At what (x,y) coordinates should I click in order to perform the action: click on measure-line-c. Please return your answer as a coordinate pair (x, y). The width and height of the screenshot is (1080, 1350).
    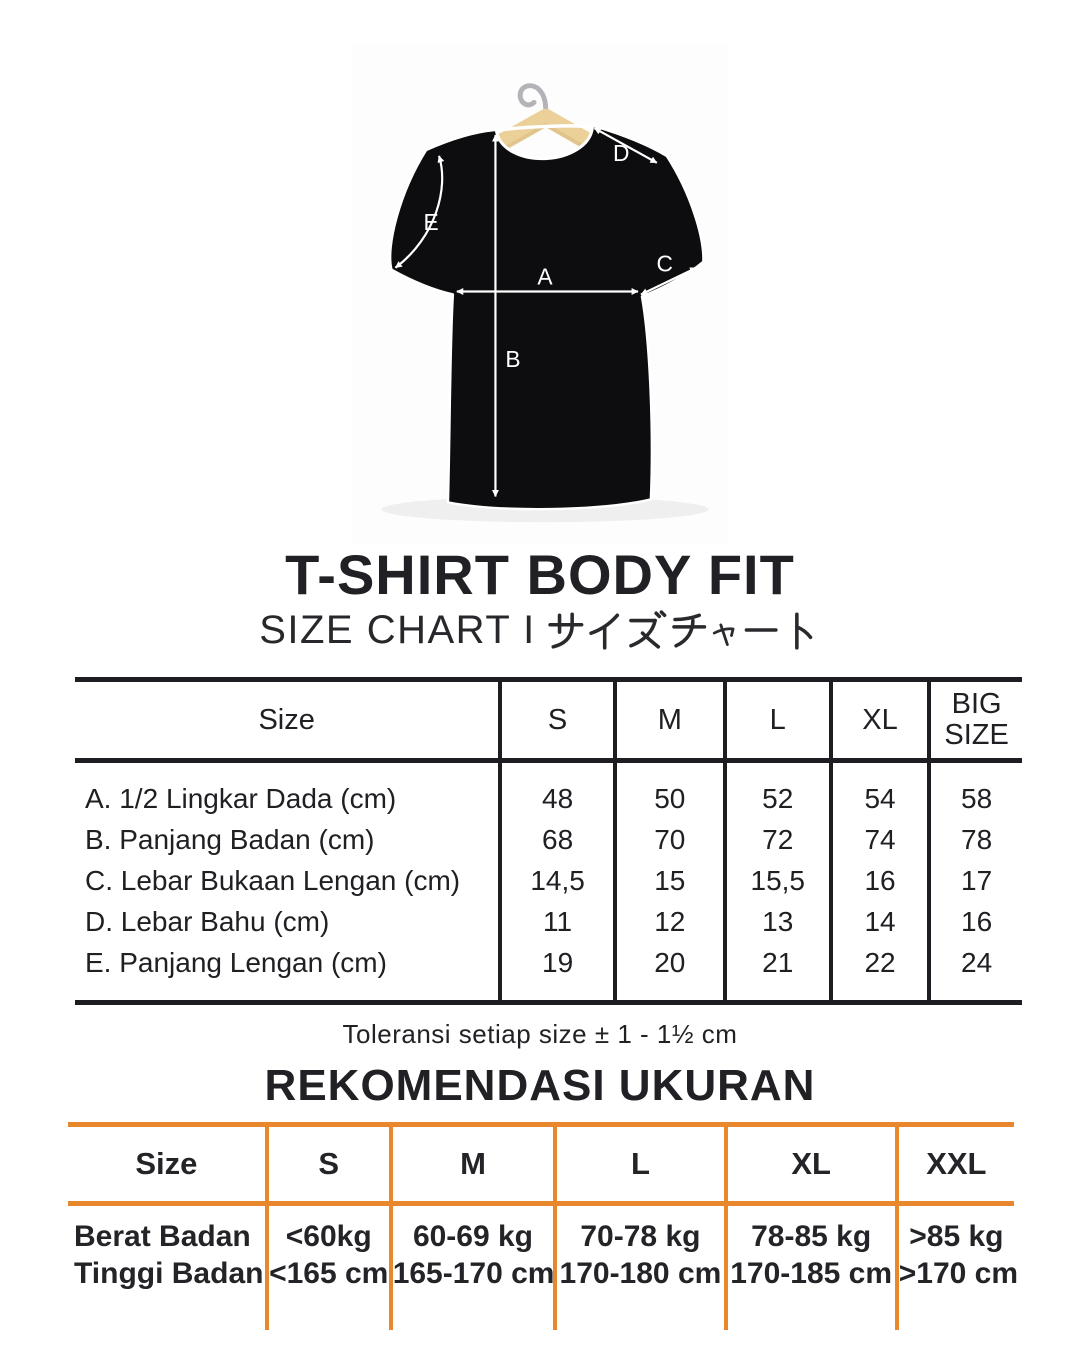
    Looking at the image, I should click on (668, 281).